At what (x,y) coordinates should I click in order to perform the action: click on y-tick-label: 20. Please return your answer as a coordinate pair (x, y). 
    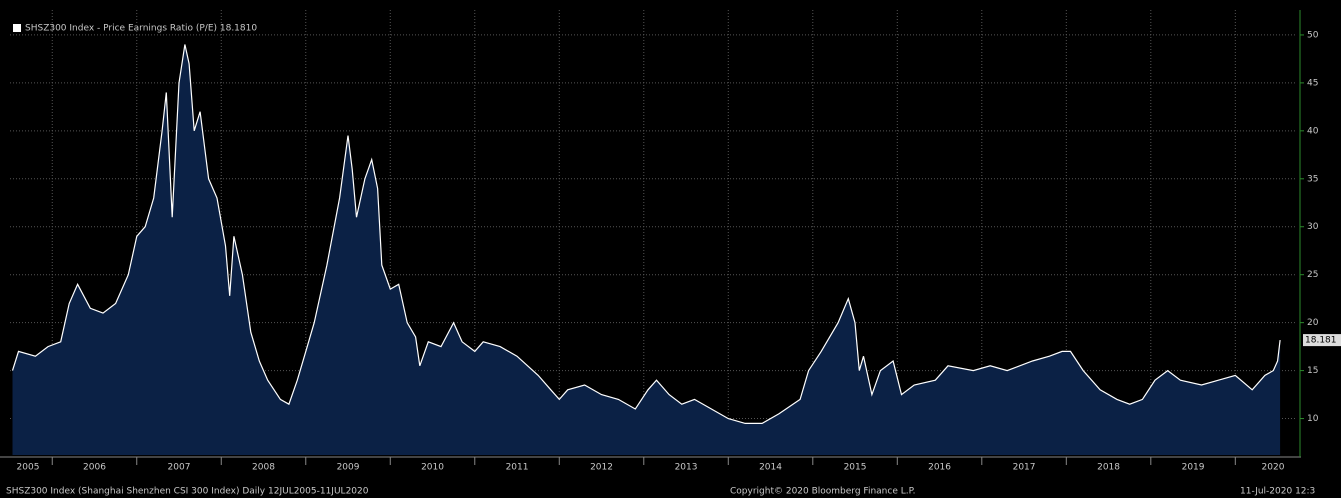
    Looking at the image, I should click on (1313, 323).